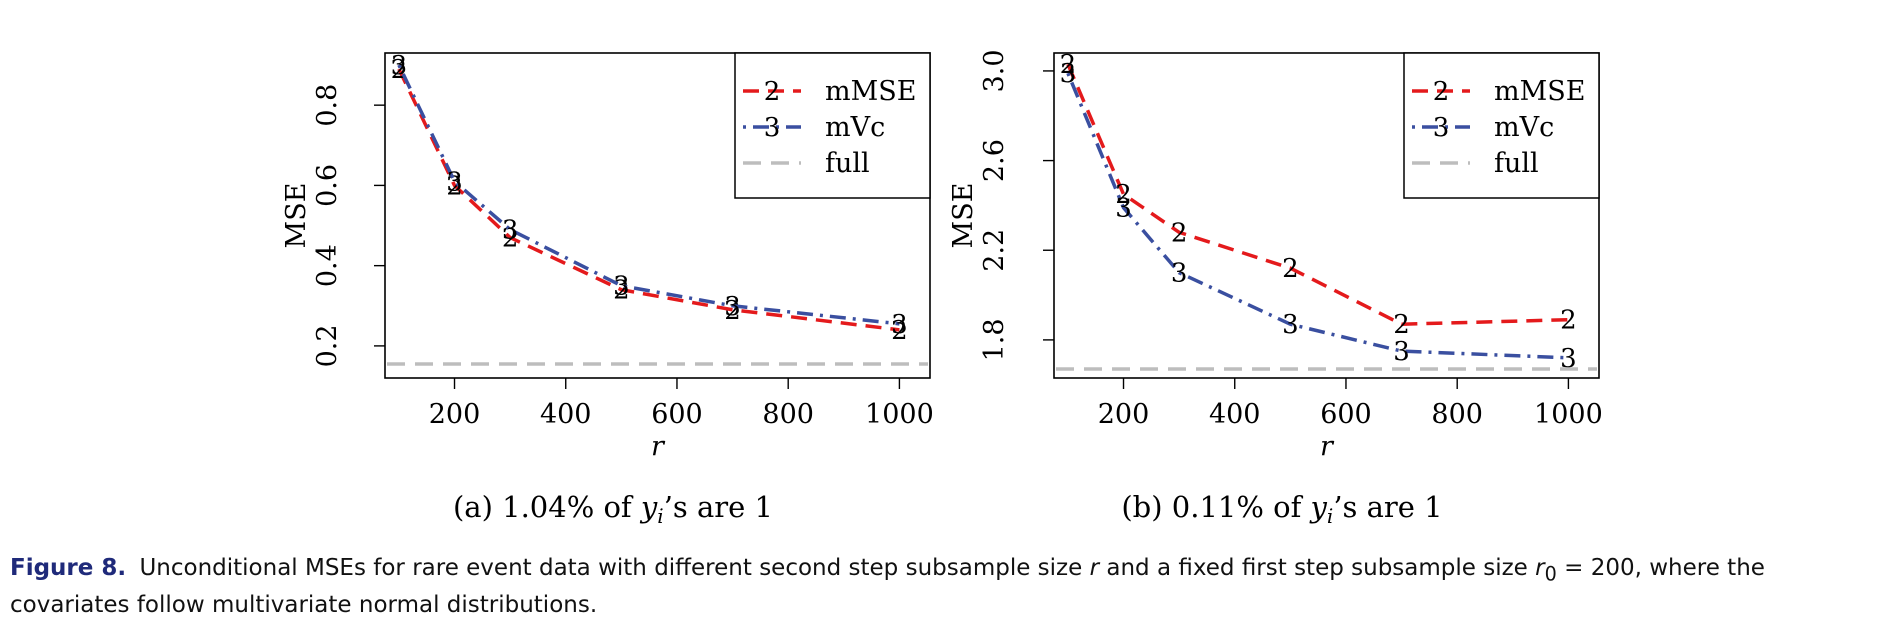 The image size is (1896, 623). I want to click on y-tick-label: 2.6, so click(994, 160).